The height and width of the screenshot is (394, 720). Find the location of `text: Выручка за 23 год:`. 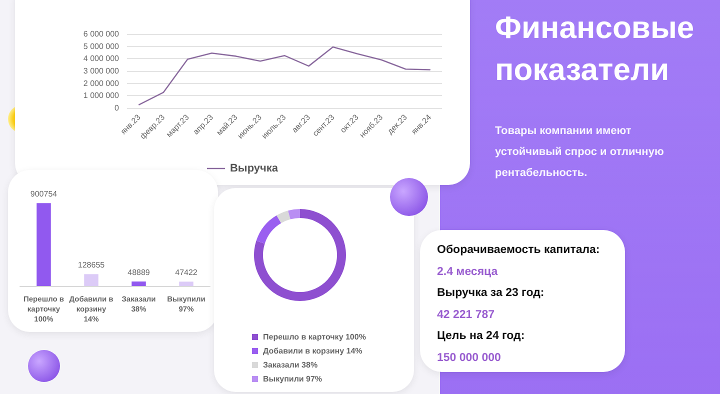

text: Выручка за 23 год: is located at coordinates (491, 293).